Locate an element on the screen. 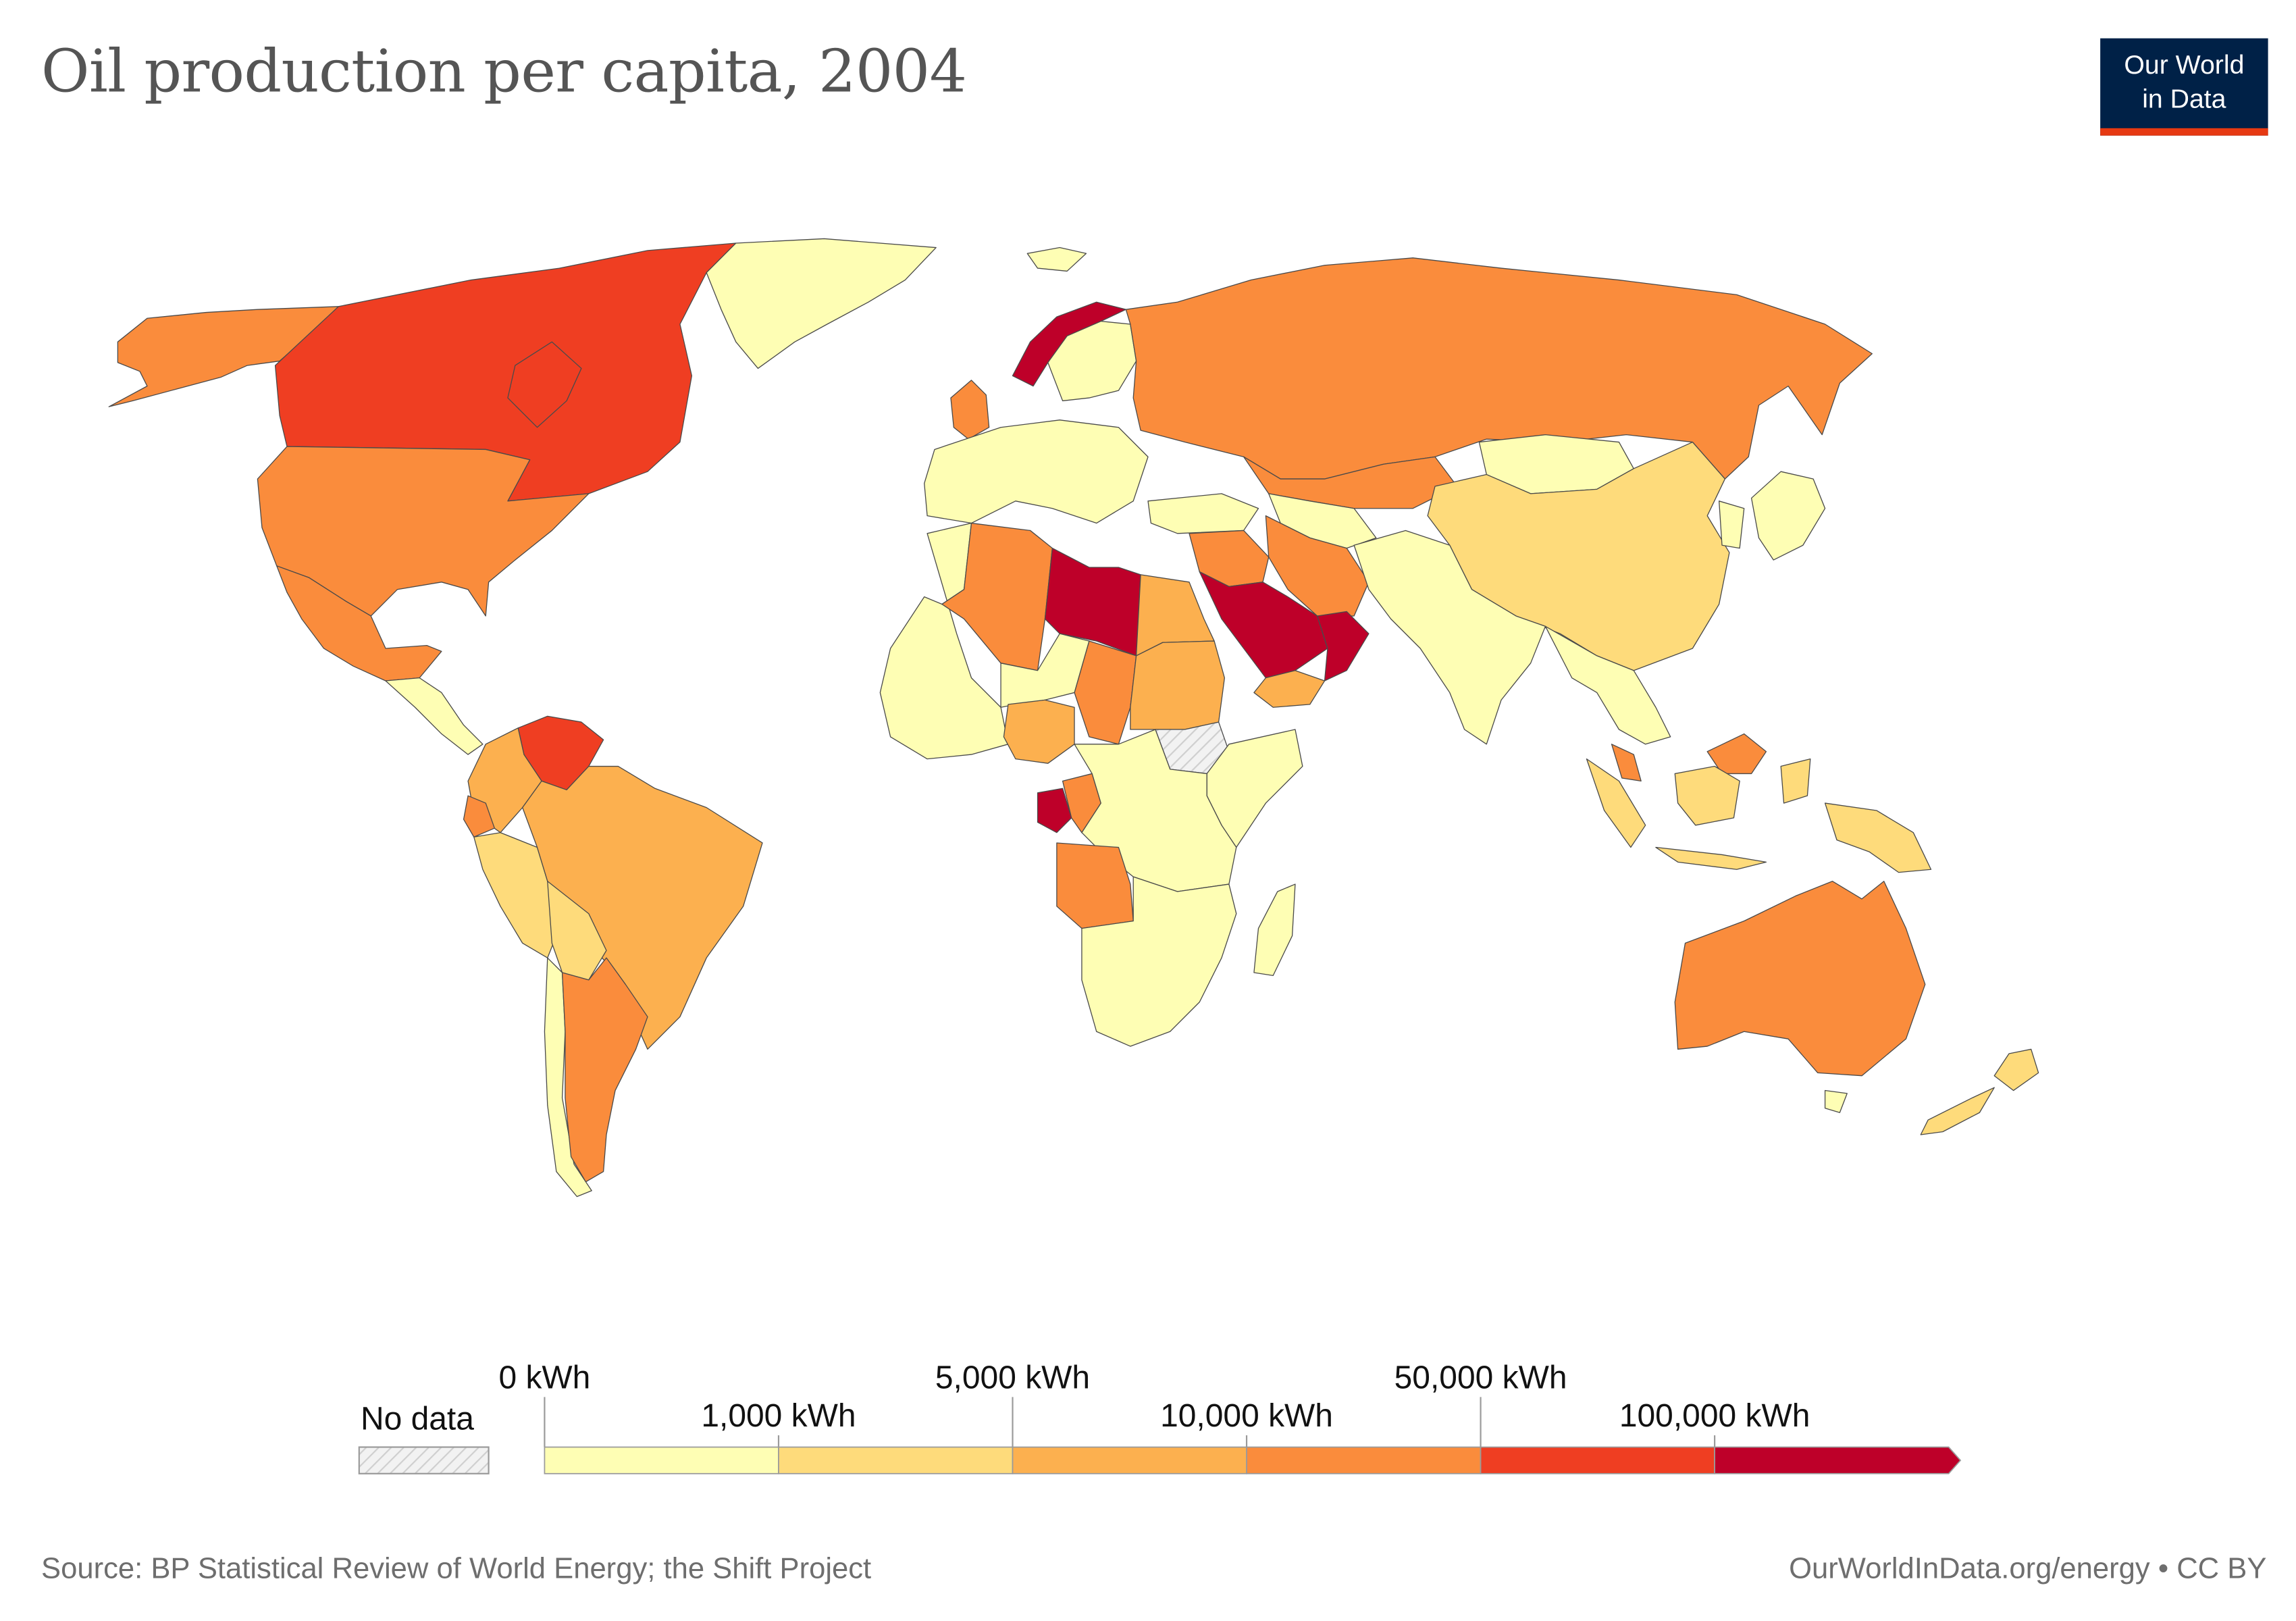 This screenshot has height=1621, width=2296. country-canada is located at coordinates (505, 372).